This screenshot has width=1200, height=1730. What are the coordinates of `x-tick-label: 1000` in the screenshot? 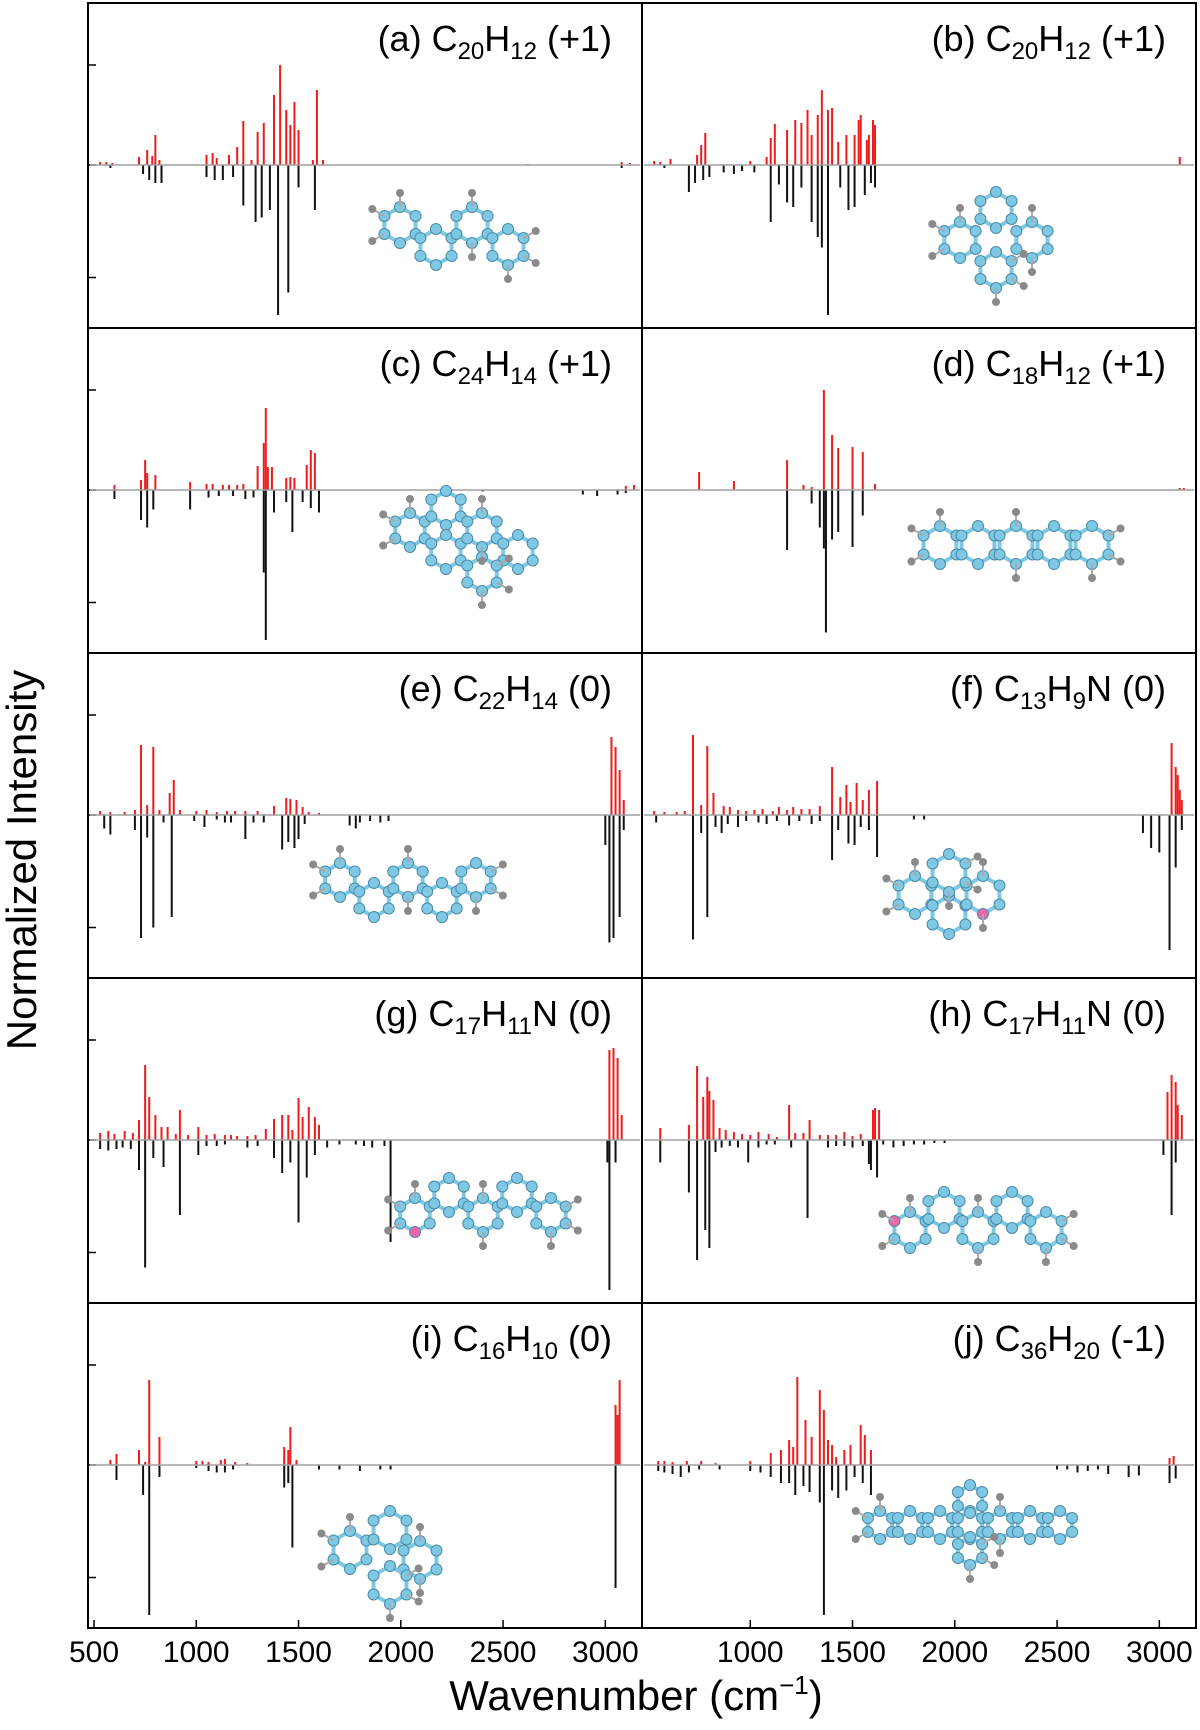 It's located at (750, 1652).